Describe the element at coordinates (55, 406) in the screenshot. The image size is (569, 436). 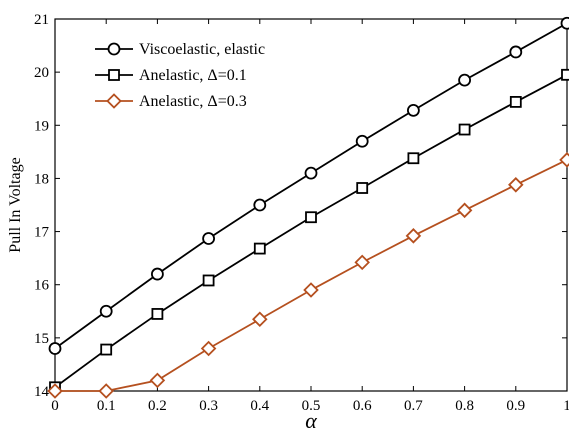
I see `x-tick-label: 0` at that location.